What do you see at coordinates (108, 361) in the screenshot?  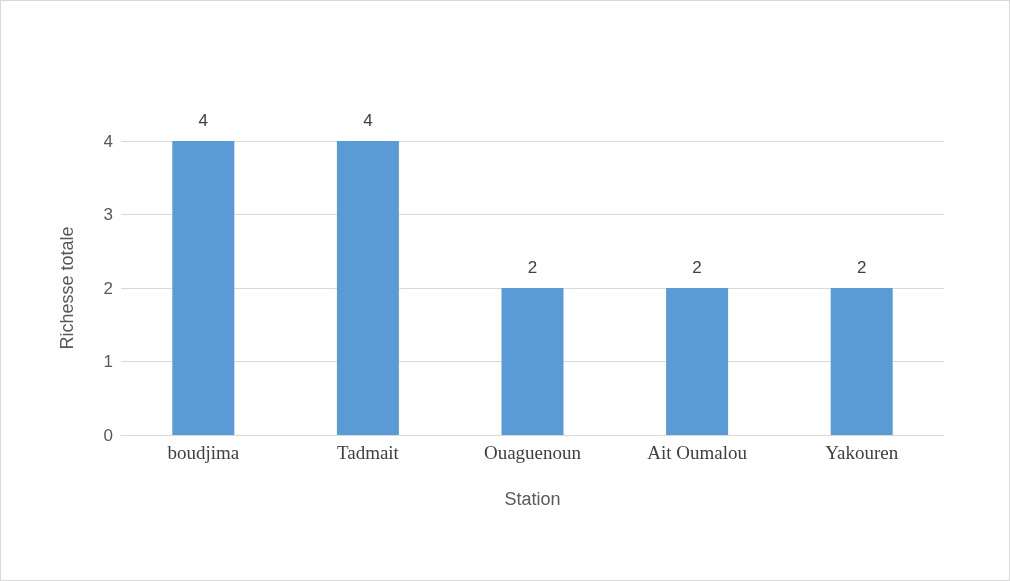 I see `y-tick-label: 1` at bounding box center [108, 361].